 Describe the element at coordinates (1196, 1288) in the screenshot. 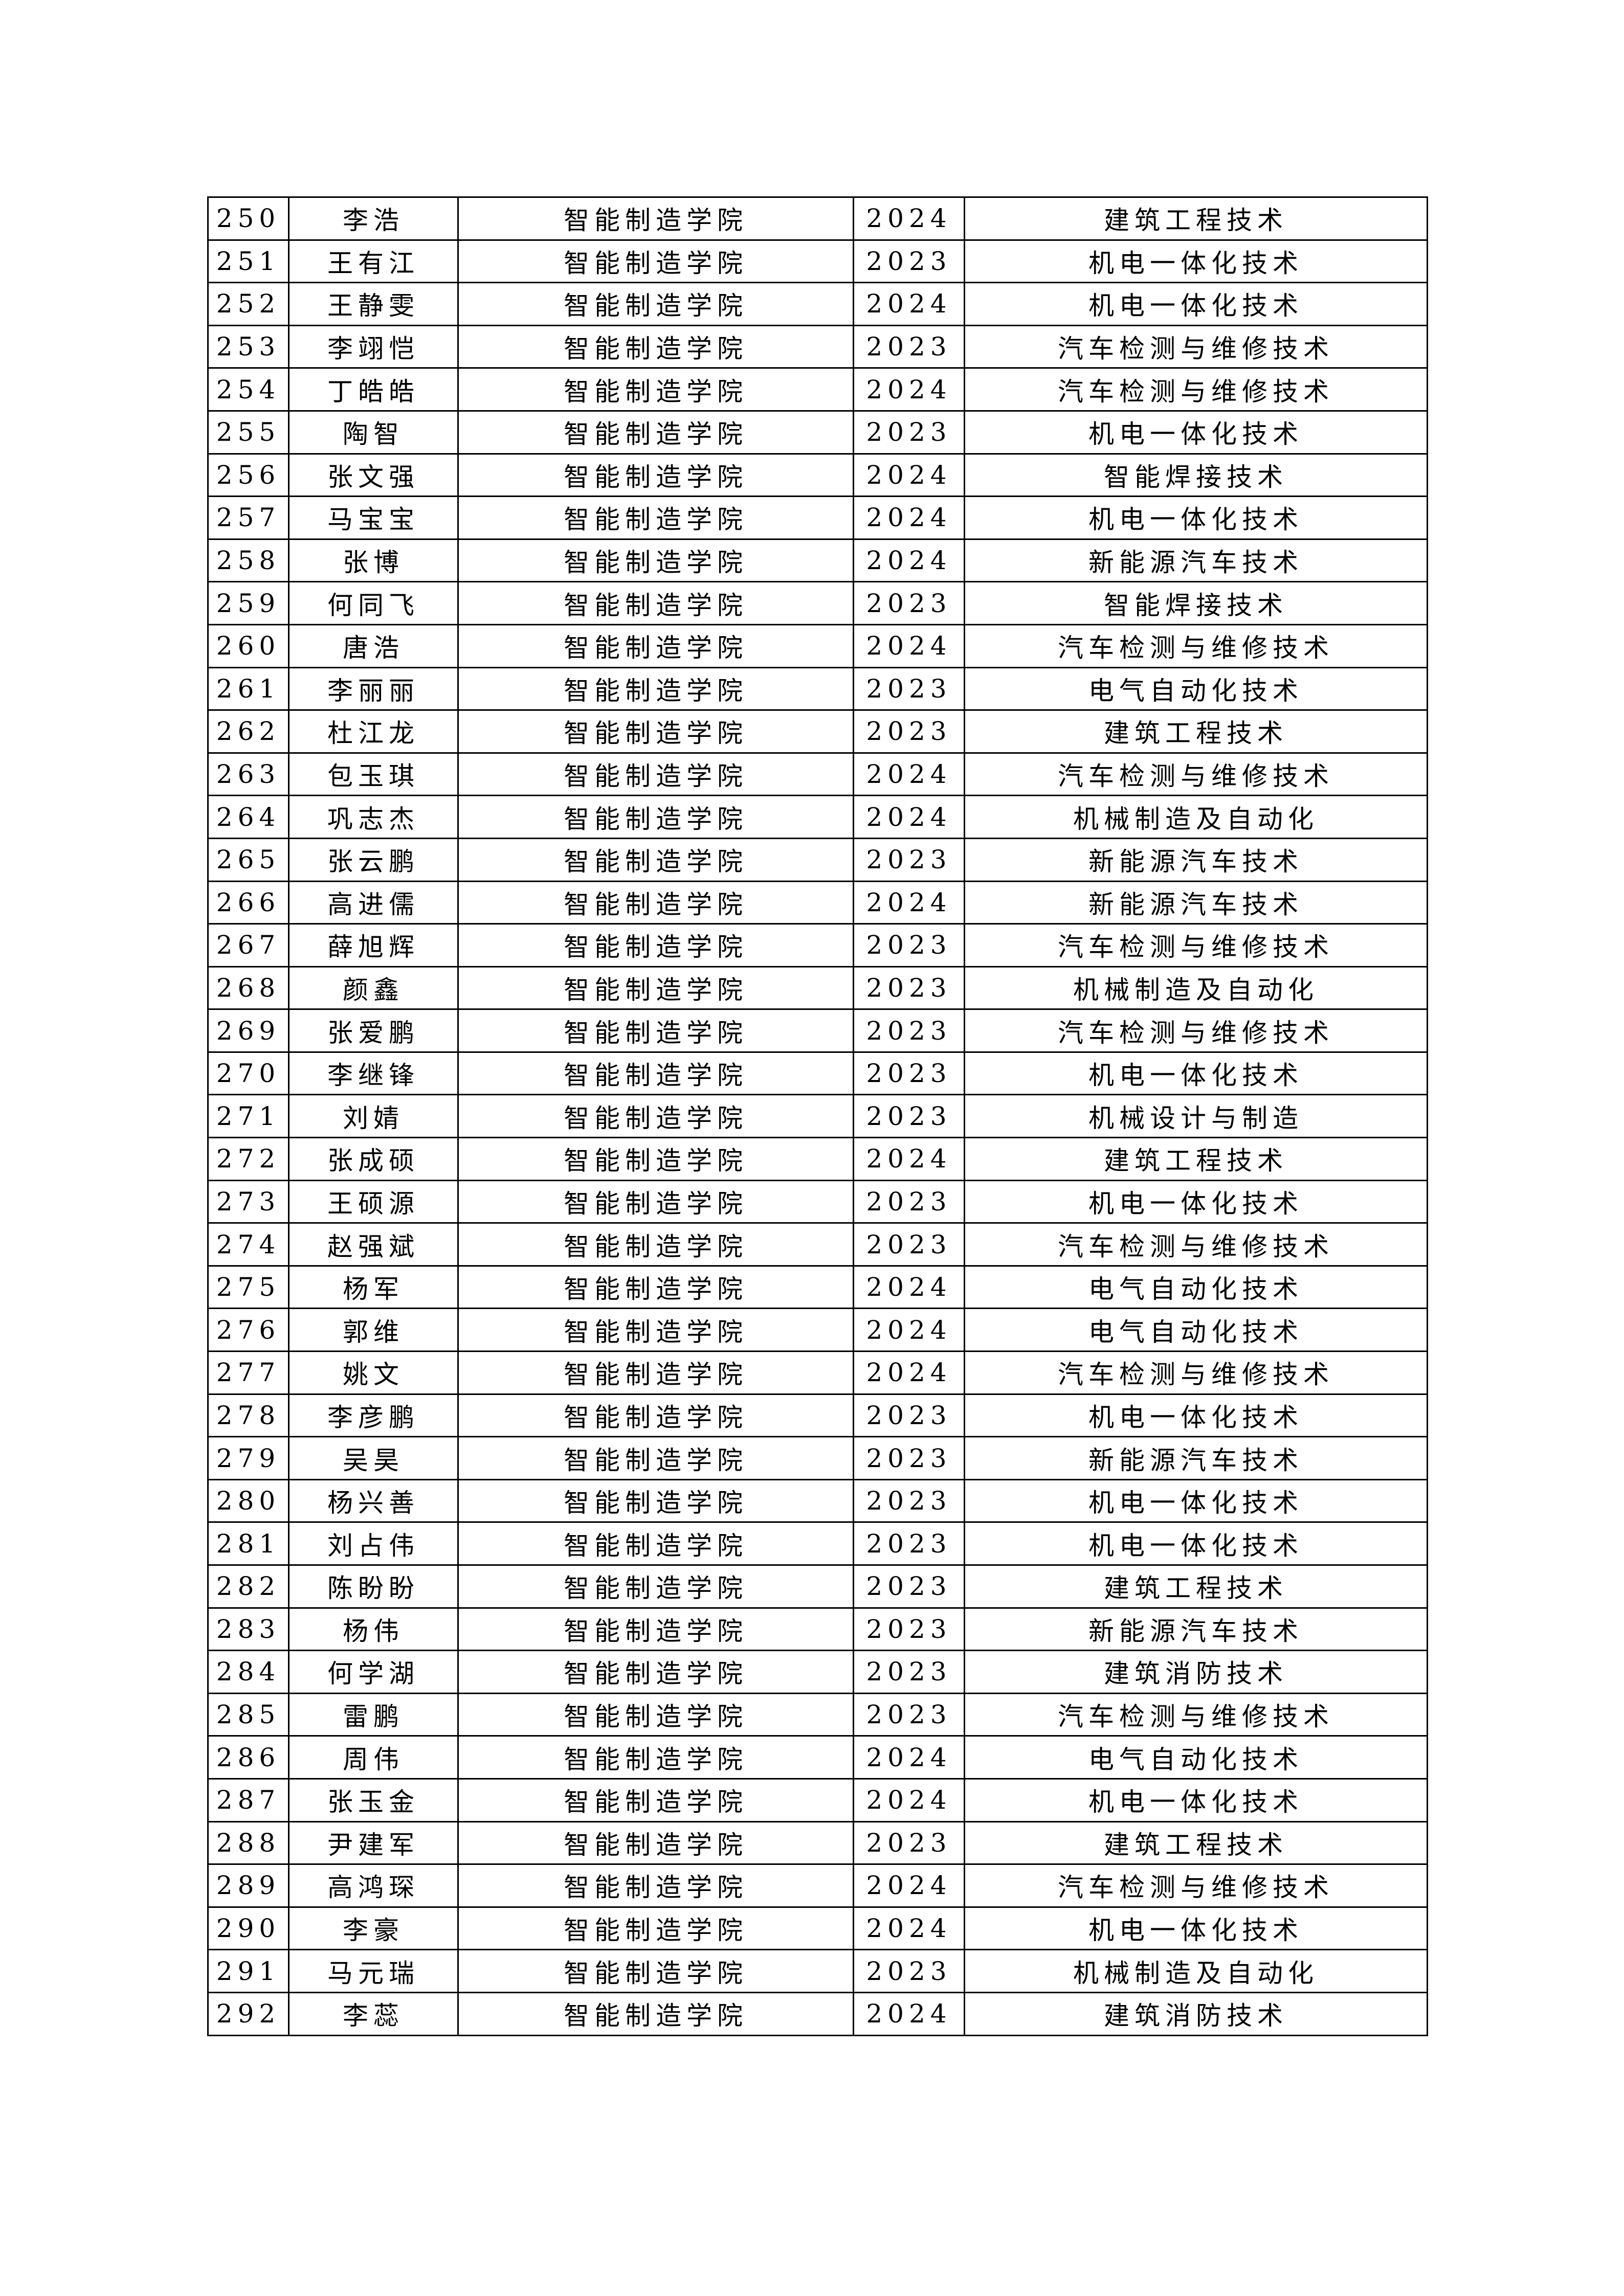

I see `cell-major: 电气自动化技术` at that location.